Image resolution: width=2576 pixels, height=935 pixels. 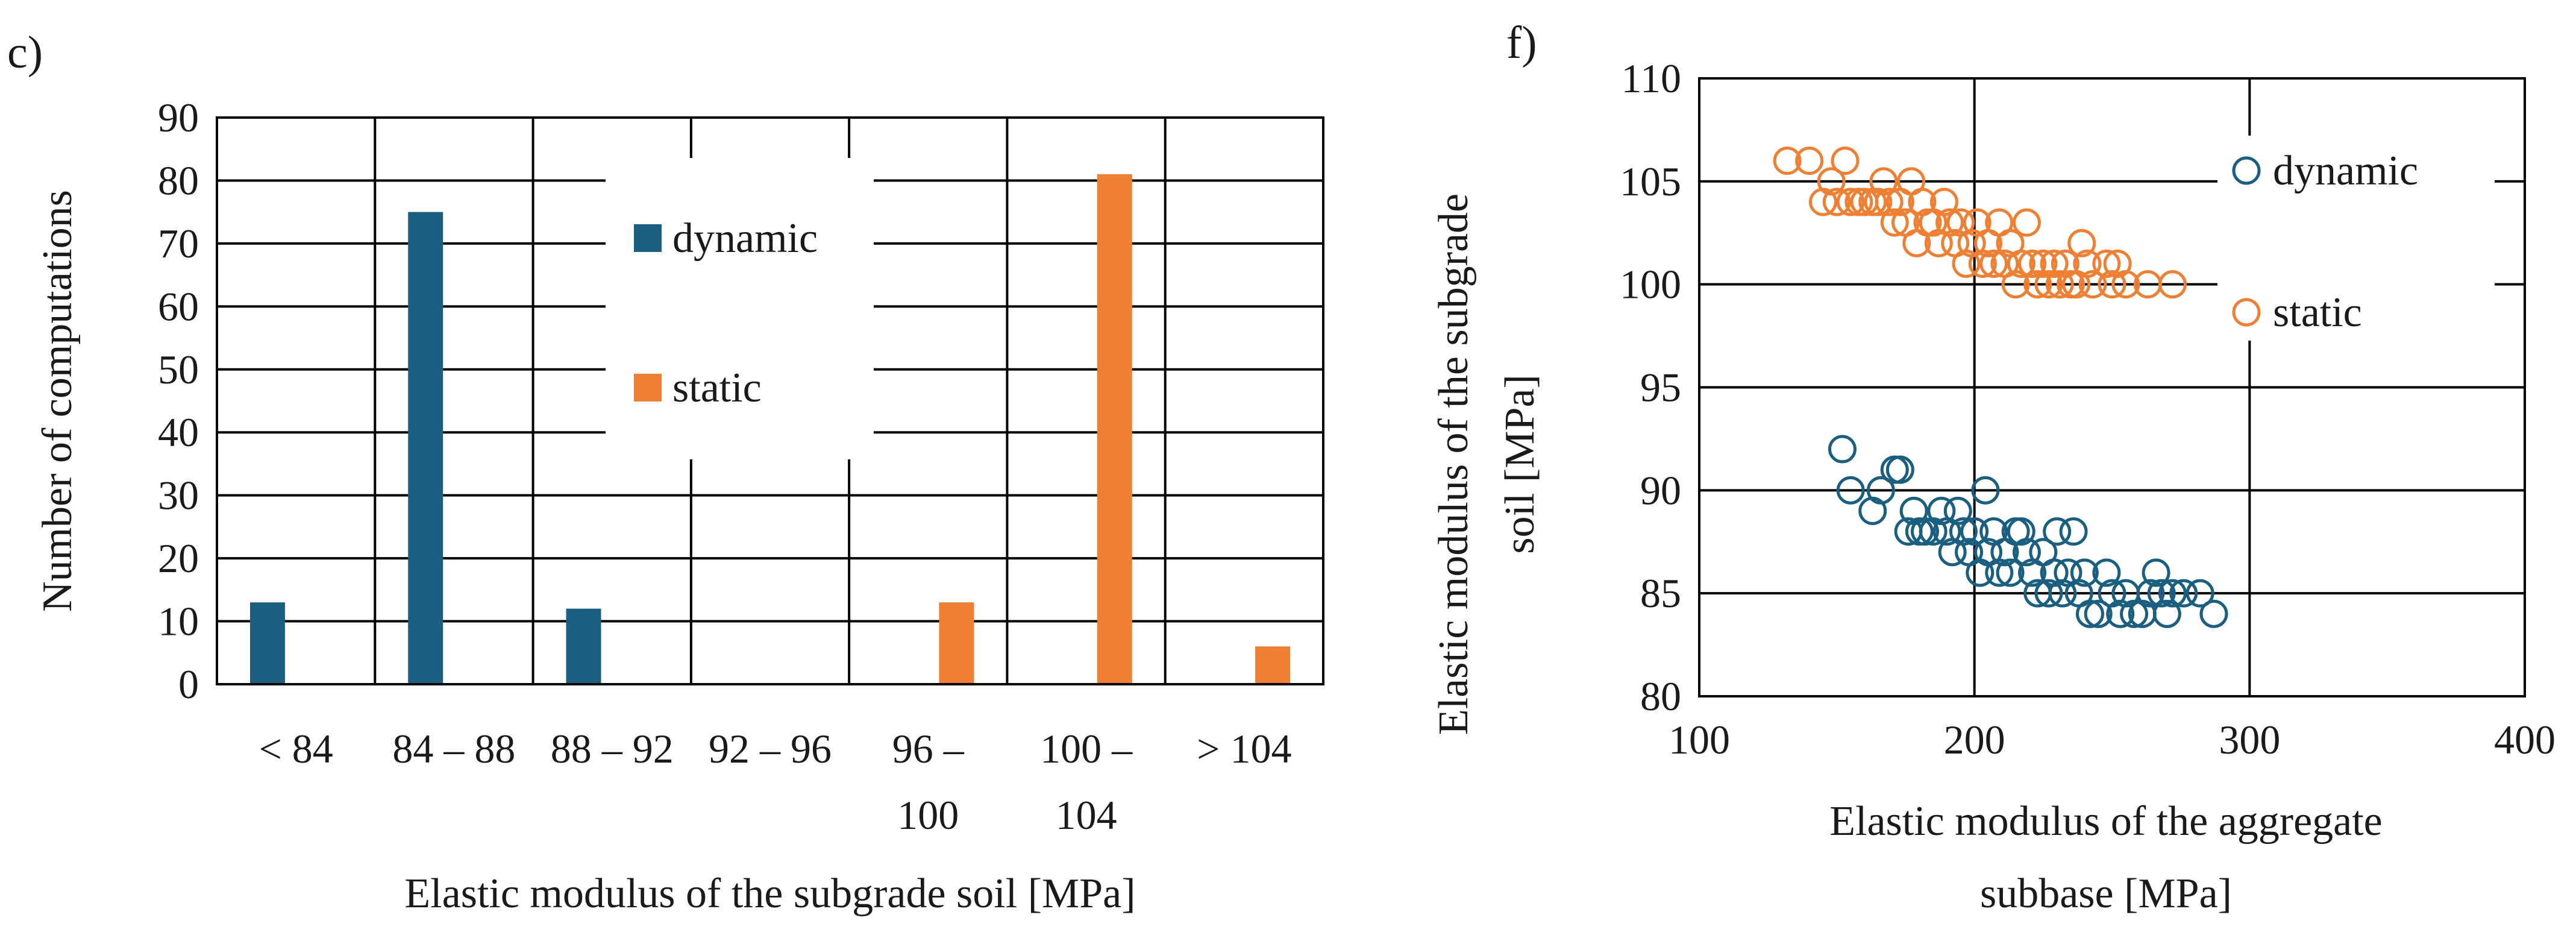 What do you see at coordinates (1454, 465) in the screenshot?
I see `scatter-chart-y-axis-title-line1: Elastic modulus of the subgrade` at bounding box center [1454, 465].